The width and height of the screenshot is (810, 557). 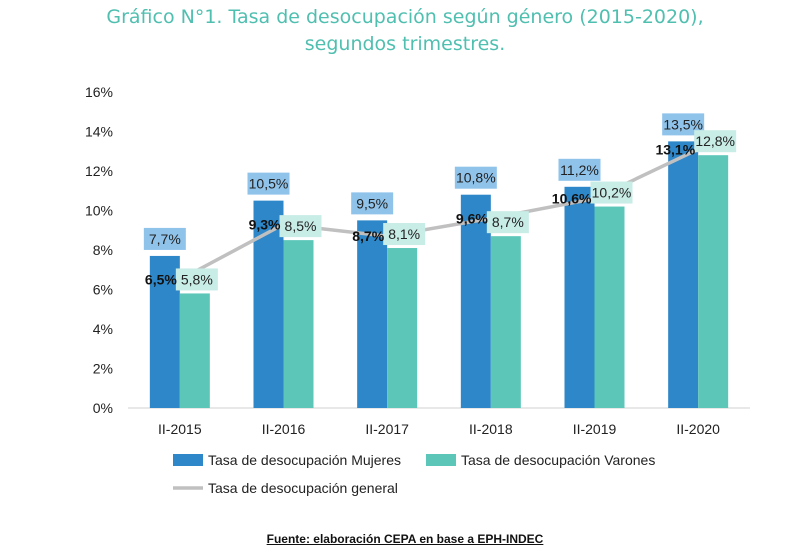 I want to click on data-label-general: 13,1%, so click(x=675, y=149).